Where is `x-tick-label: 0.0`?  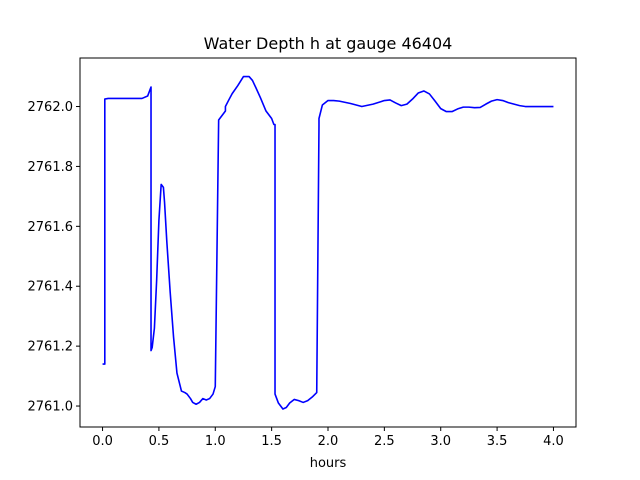 x-tick-label: 0.0 is located at coordinates (102, 441).